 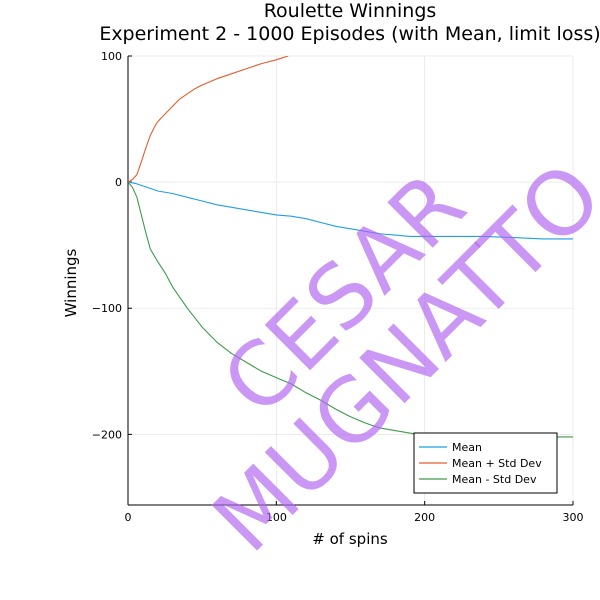 I want to click on x-tick-label: 300, so click(x=573, y=517).